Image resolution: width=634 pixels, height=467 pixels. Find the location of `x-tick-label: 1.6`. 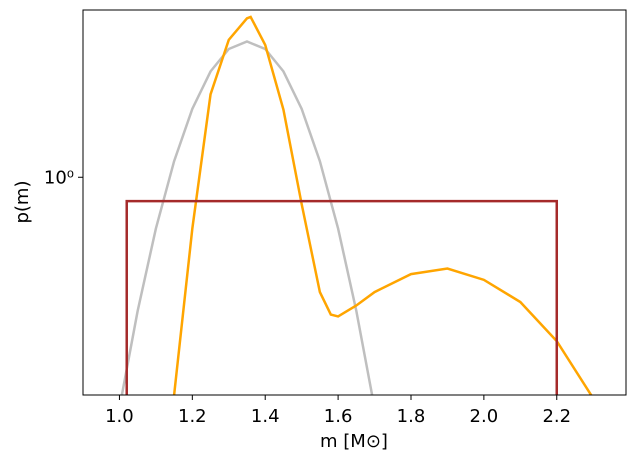

x-tick-label: 1.6 is located at coordinates (338, 416).